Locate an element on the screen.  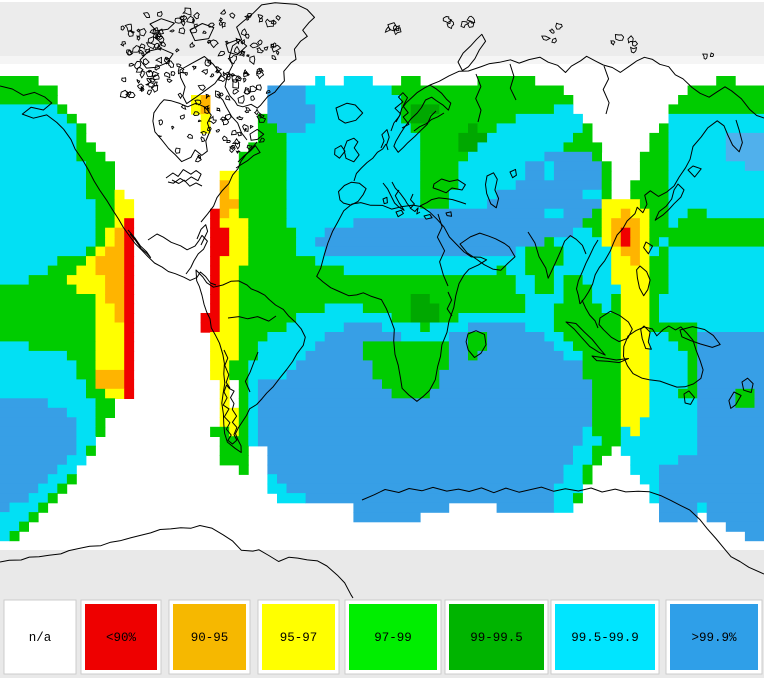
svg-text: 99.5-99.9 is located at coordinates (605, 638).